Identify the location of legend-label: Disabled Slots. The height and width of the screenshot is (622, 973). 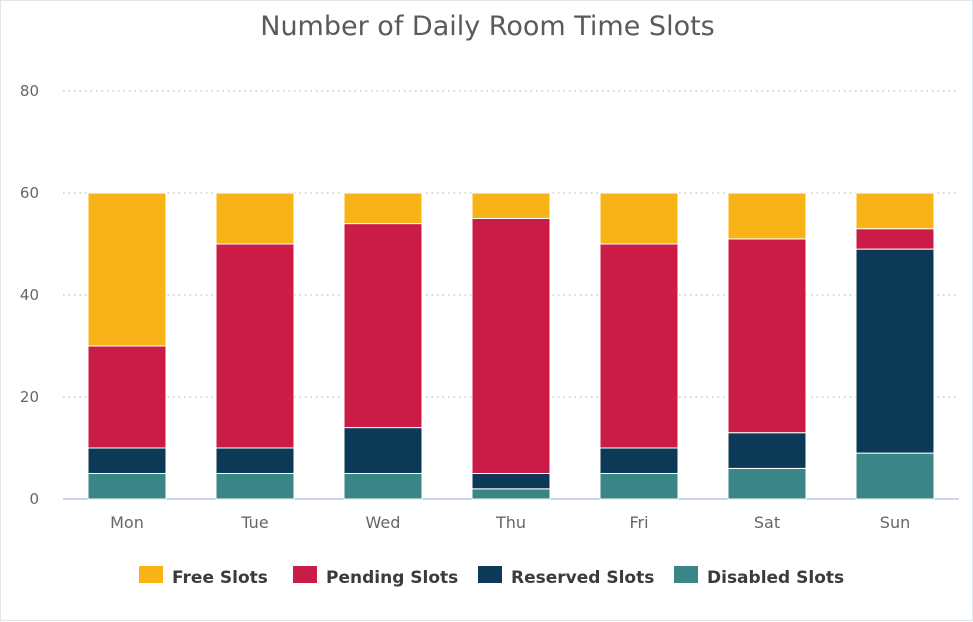
(775, 578).